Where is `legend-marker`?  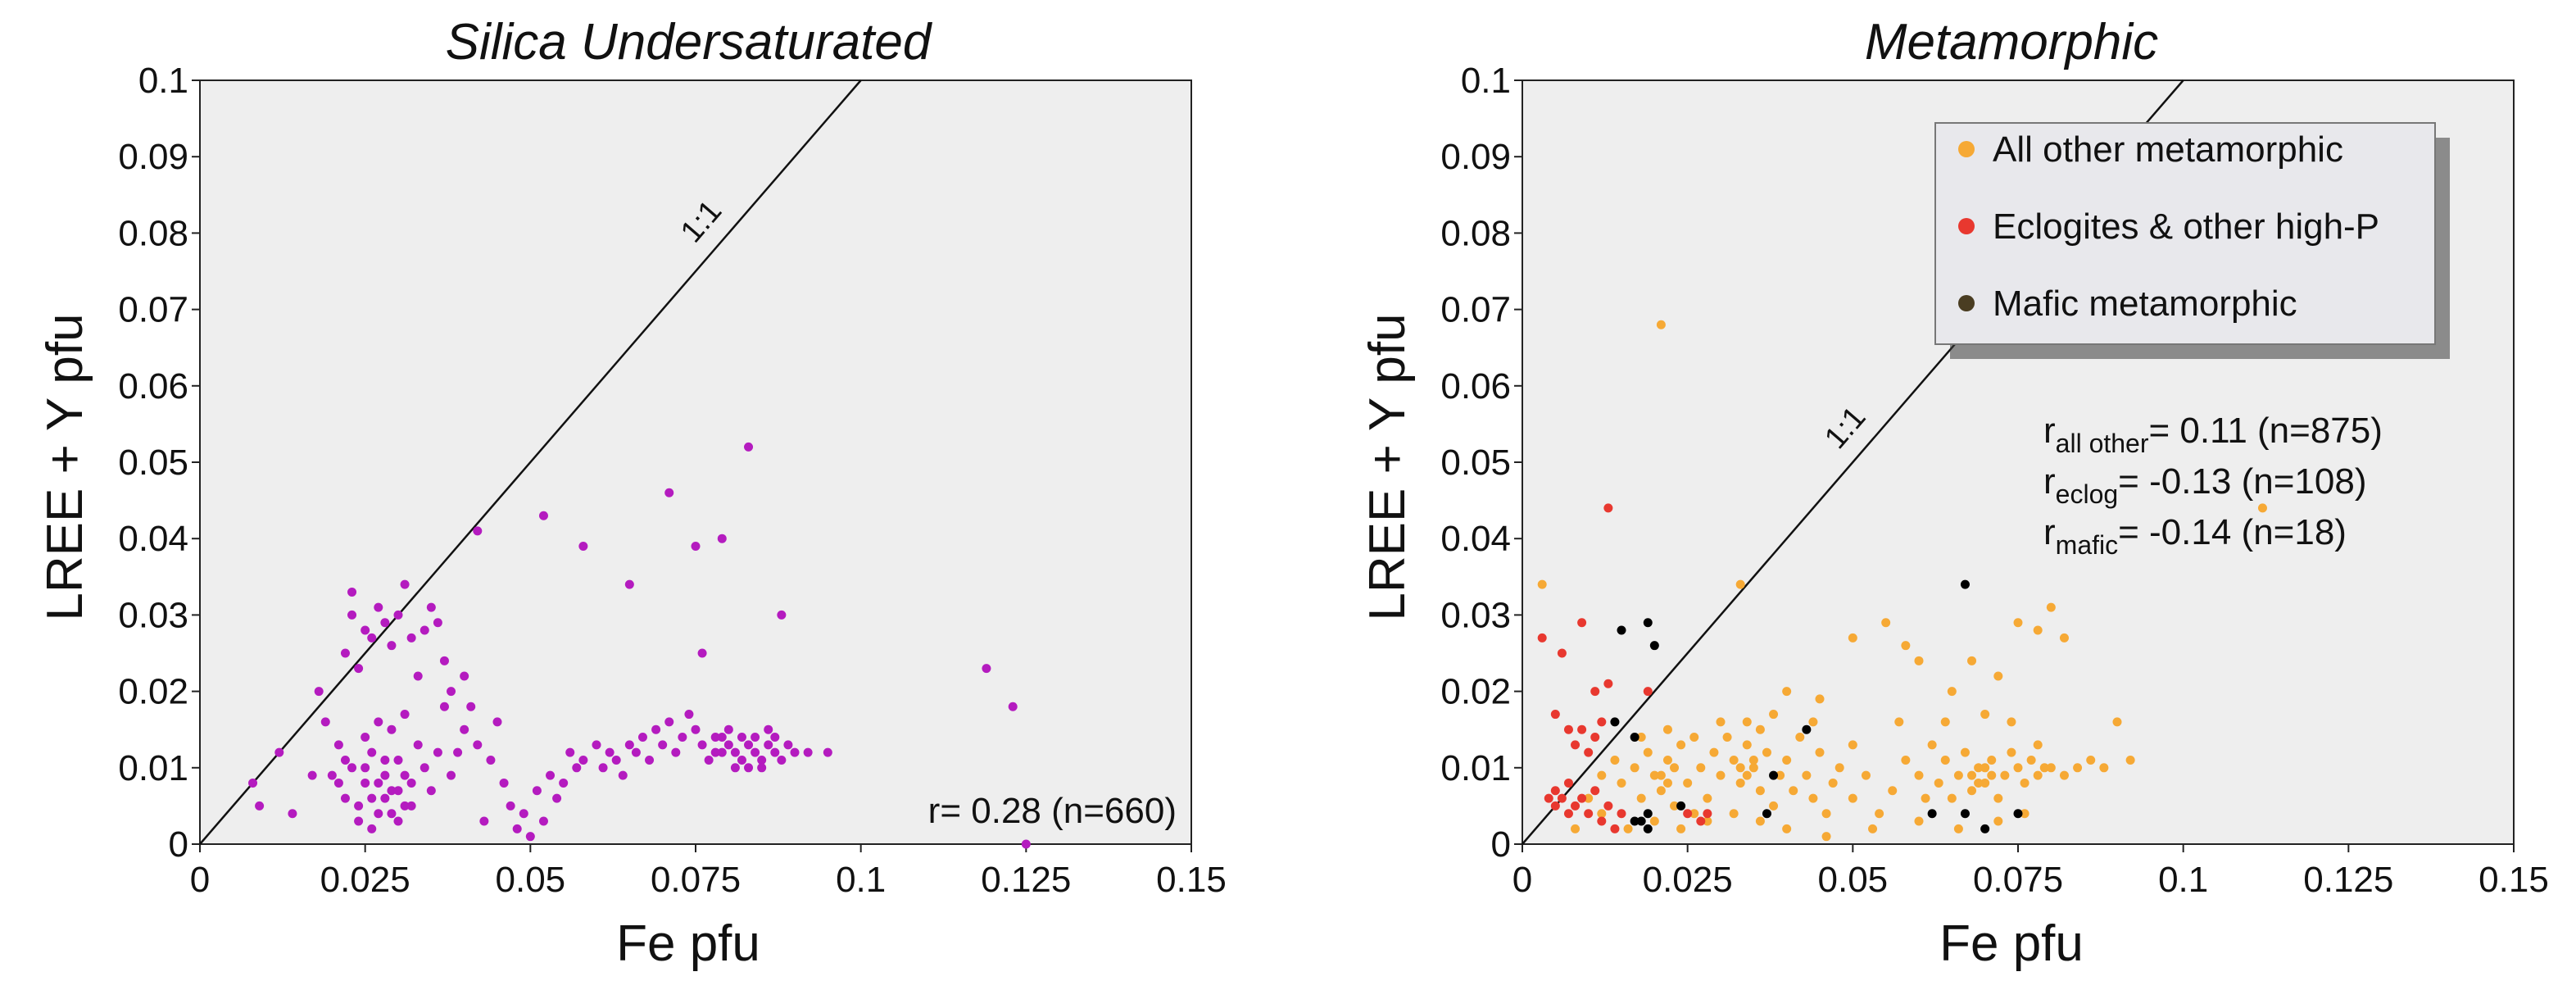 legend-marker is located at coordinates (1967, 303).